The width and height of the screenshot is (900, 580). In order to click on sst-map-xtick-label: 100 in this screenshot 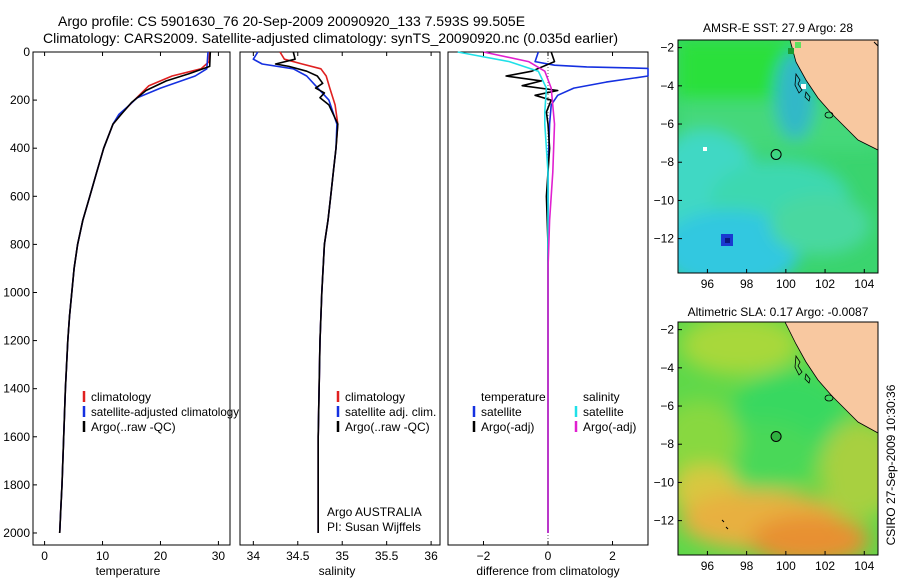, I will do `click(786, 284)`.